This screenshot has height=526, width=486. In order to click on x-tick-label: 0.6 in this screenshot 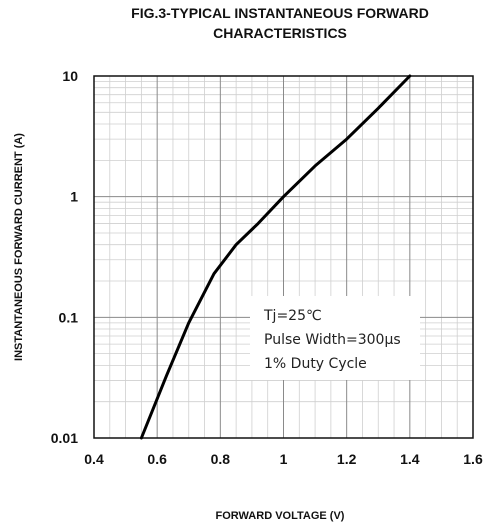, I will do `click(157, 459)`.